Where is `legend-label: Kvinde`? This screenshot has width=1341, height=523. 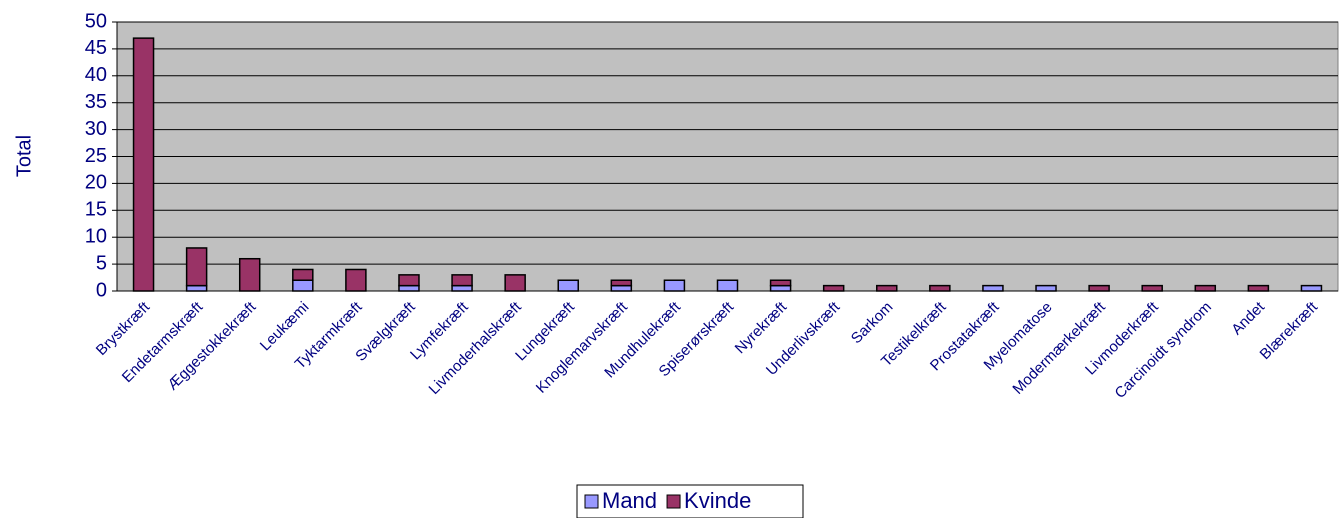 legend-label: Kvinde is located at coordinates (717, 500).